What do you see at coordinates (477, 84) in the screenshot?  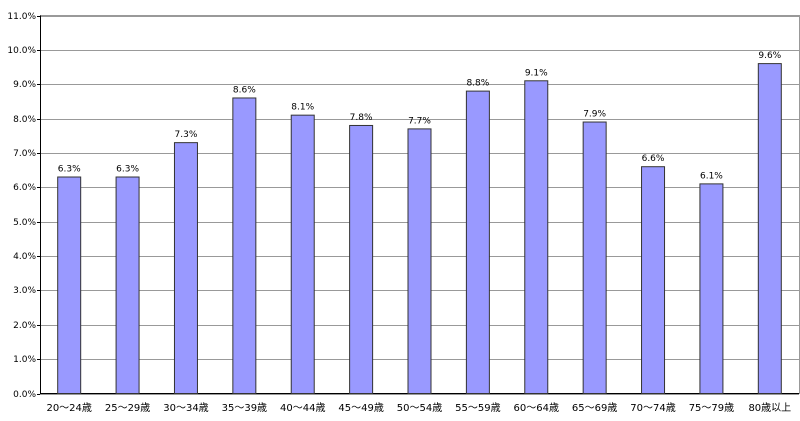 I see `data-label: 8.8%` at bounding box center [477, 84].